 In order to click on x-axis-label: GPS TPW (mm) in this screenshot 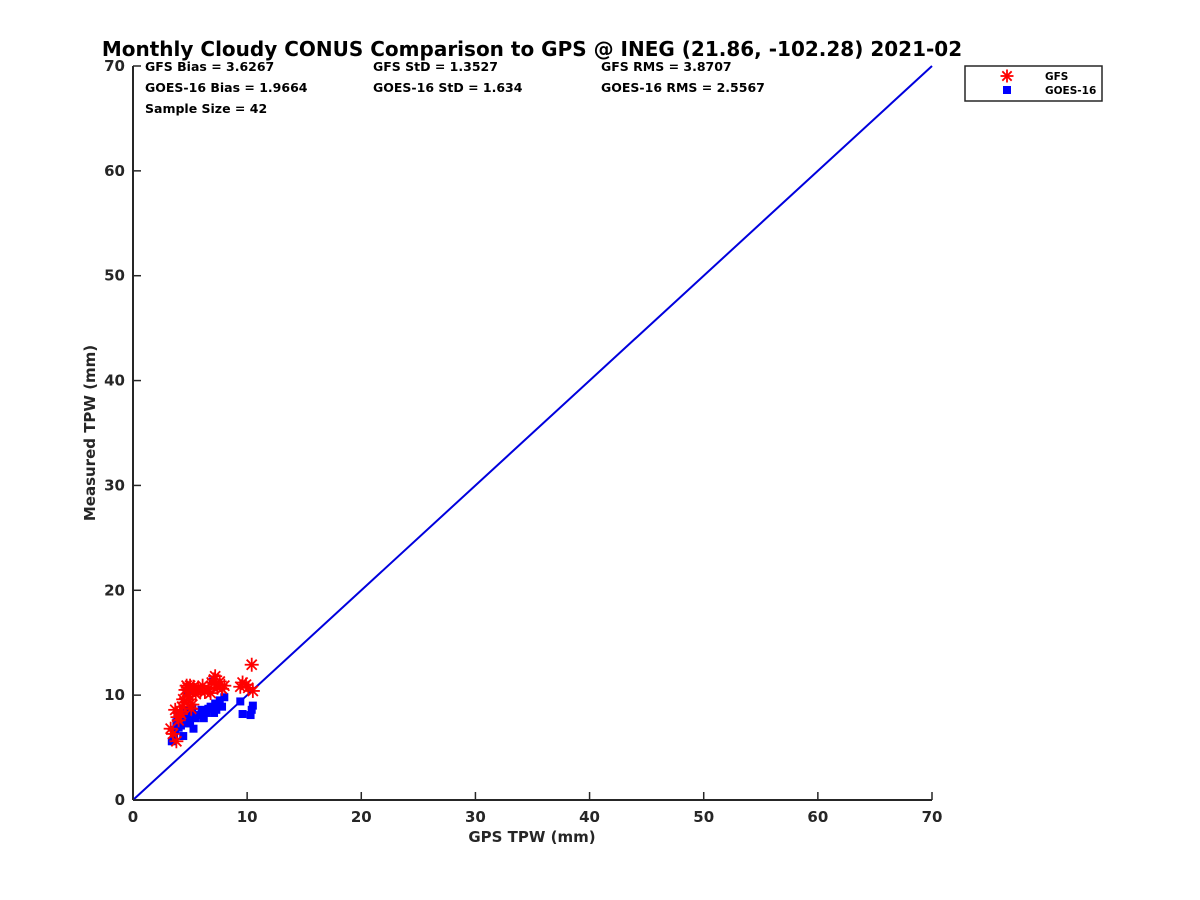, I will do `click(531, 837)`.